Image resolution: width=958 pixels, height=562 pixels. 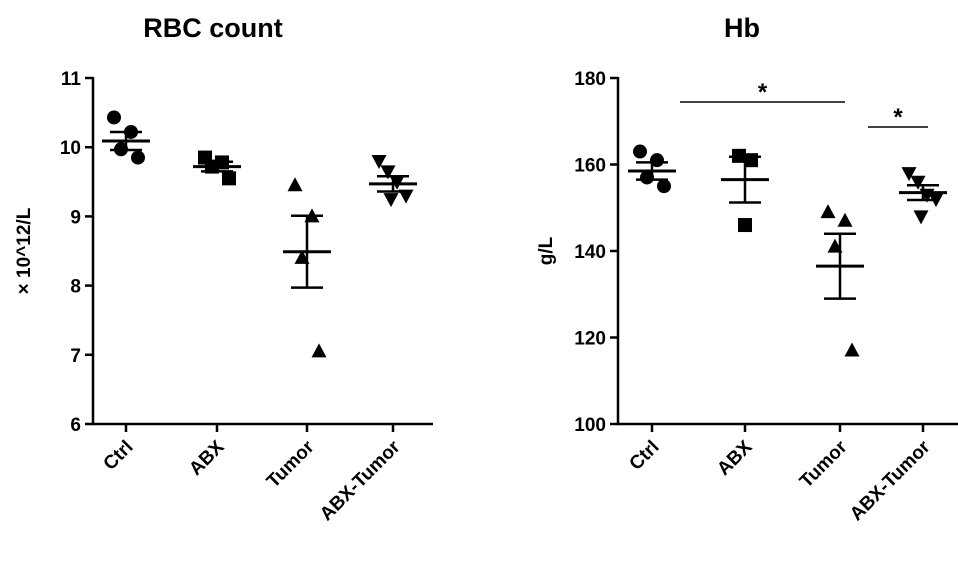 I want to click on chart-title: RBC count, so click(x=212, y=28).